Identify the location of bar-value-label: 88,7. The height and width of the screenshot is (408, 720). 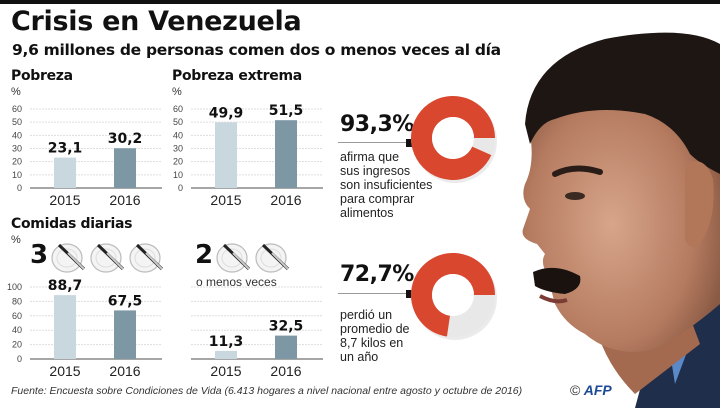
(65, 286).